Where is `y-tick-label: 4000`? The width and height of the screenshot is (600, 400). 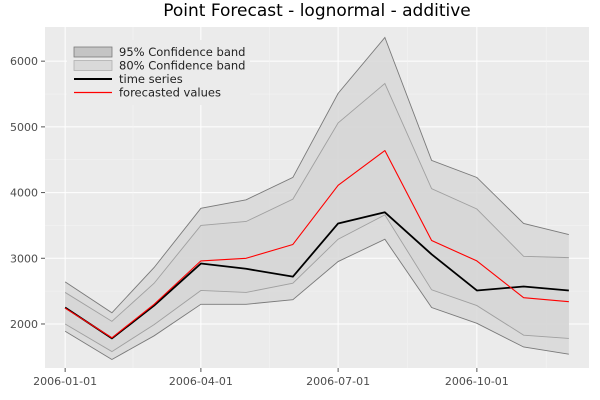 y-tick-label: 4000 is located at coordinates (24, 193).